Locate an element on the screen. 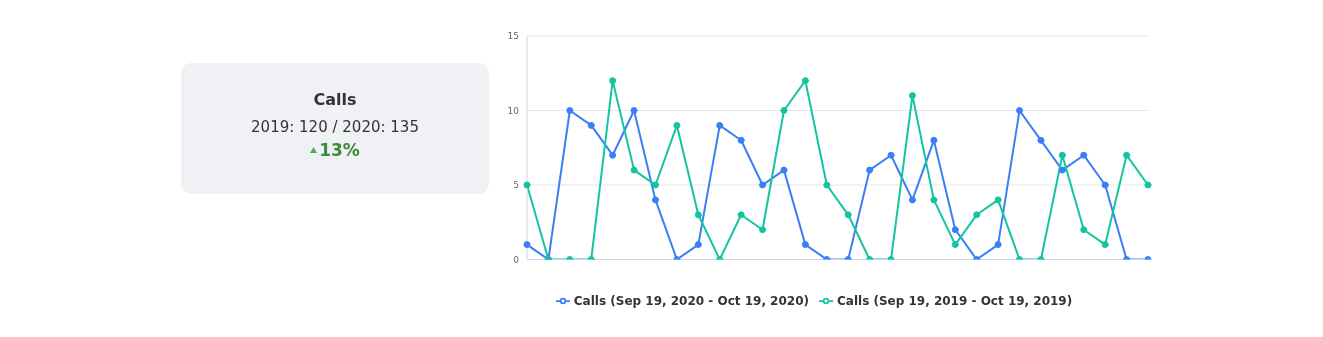 The height and width of the screenshot is (337, 1323). text: 13% is located at coordinates (339, 150).